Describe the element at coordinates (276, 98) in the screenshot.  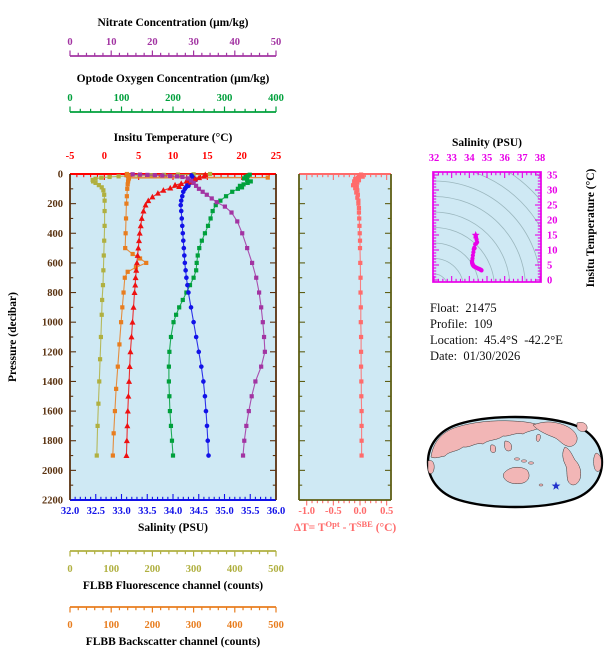
I see `oxygen-scale-bar-tick-label: 400` at that location.